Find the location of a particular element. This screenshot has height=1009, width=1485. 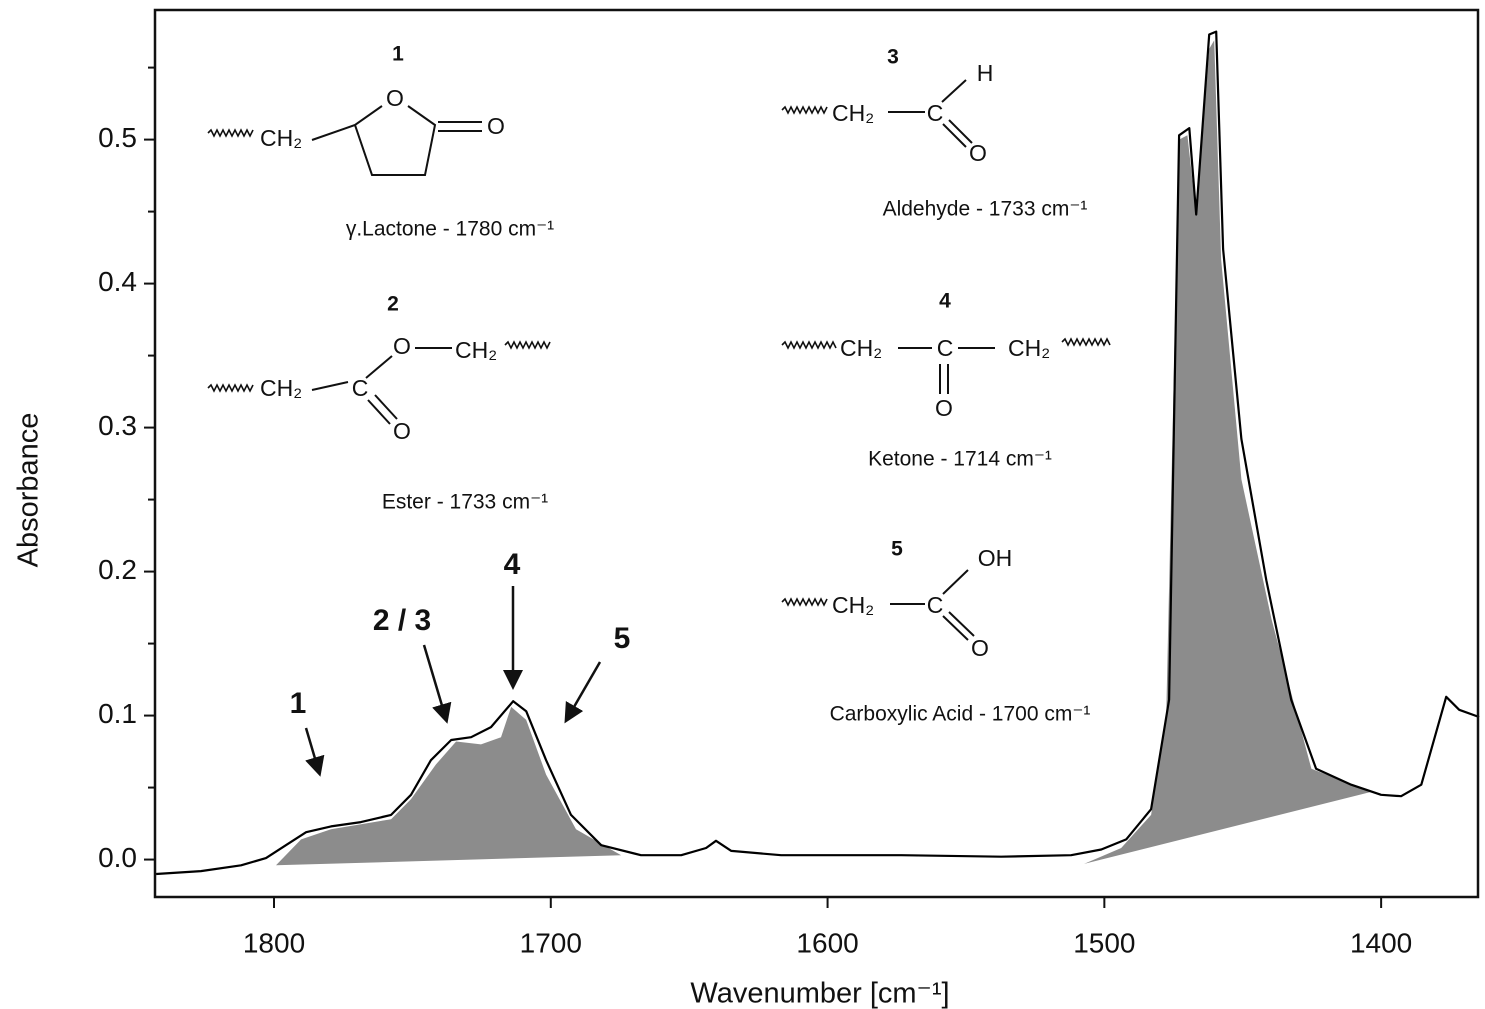

structure-number: 5 is located at coordinates (897, 549).